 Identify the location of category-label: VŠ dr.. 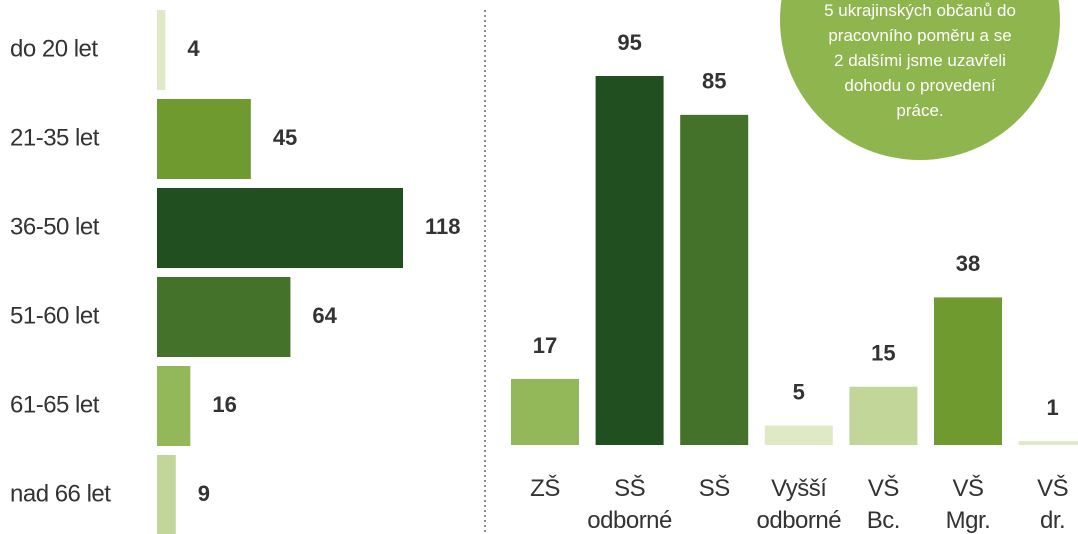
(1052, 504).